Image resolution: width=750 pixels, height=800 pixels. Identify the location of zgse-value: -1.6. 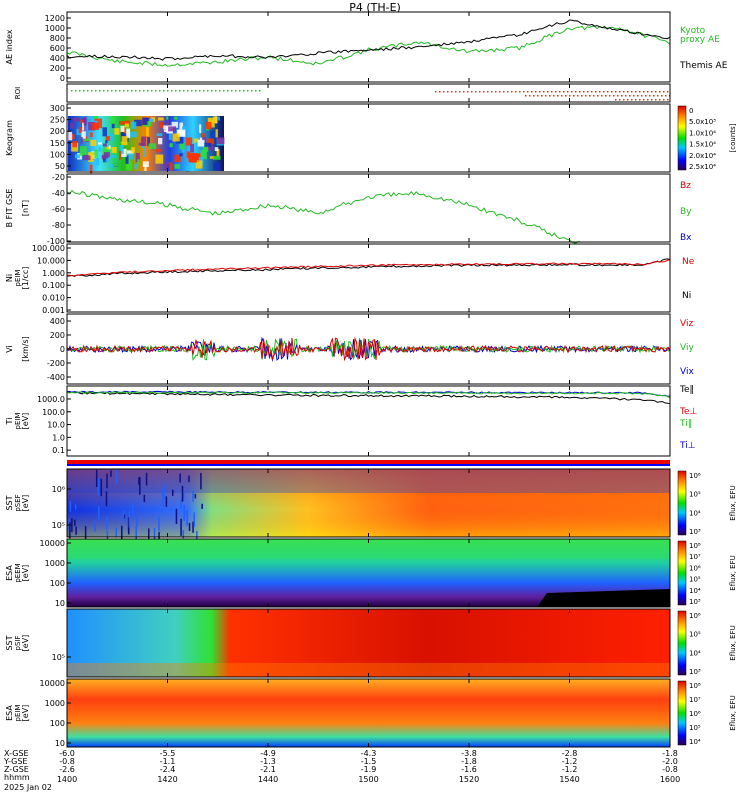
(469, 769).